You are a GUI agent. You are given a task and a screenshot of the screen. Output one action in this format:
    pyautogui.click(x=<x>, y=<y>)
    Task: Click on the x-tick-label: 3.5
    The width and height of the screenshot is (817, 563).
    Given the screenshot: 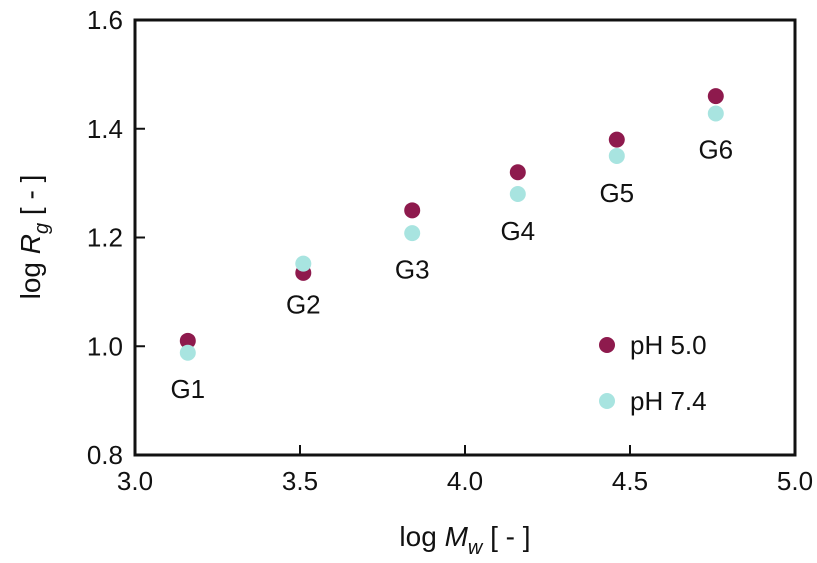 What is the action you would take?
    pyautogui.click(x=300, y=481)
    